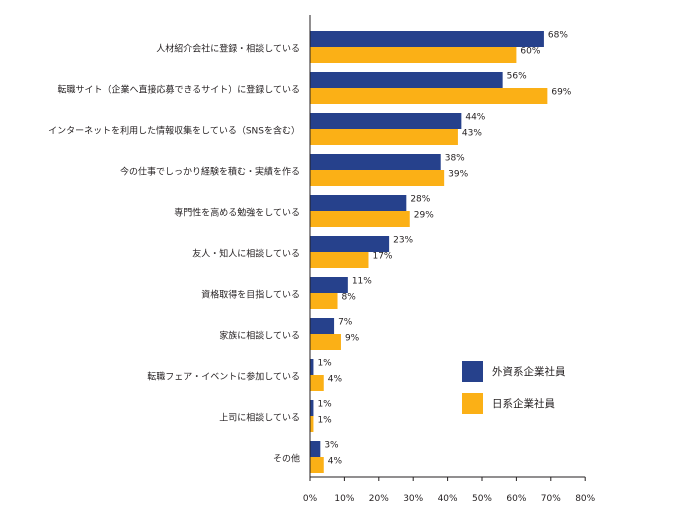 This screenshot has width=679, height=523. What do you see at coordinates (259, 336) in the screenshot?
I see `category-label: 家族に相談している` at bounding box center [259, 336].